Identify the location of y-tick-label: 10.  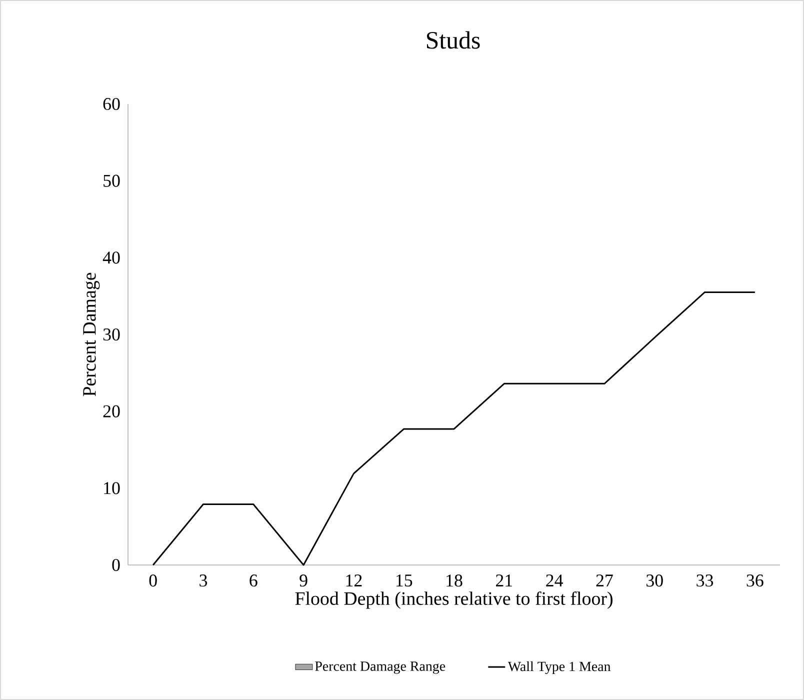
(112, 488).